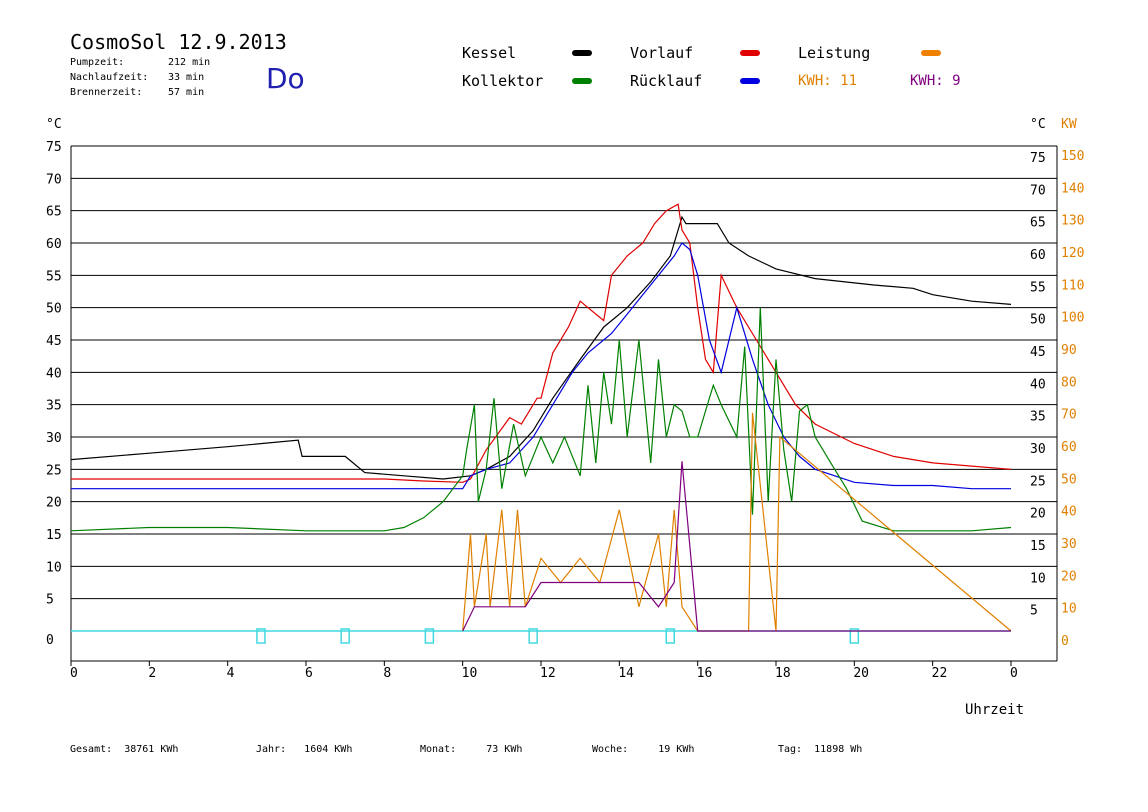 The width and height of the screenshot is (1148, 812). Describe the element at coordinates (643, 749) in the screenshot. I see `footer-woche: Woche: 19 KWh` at that location.